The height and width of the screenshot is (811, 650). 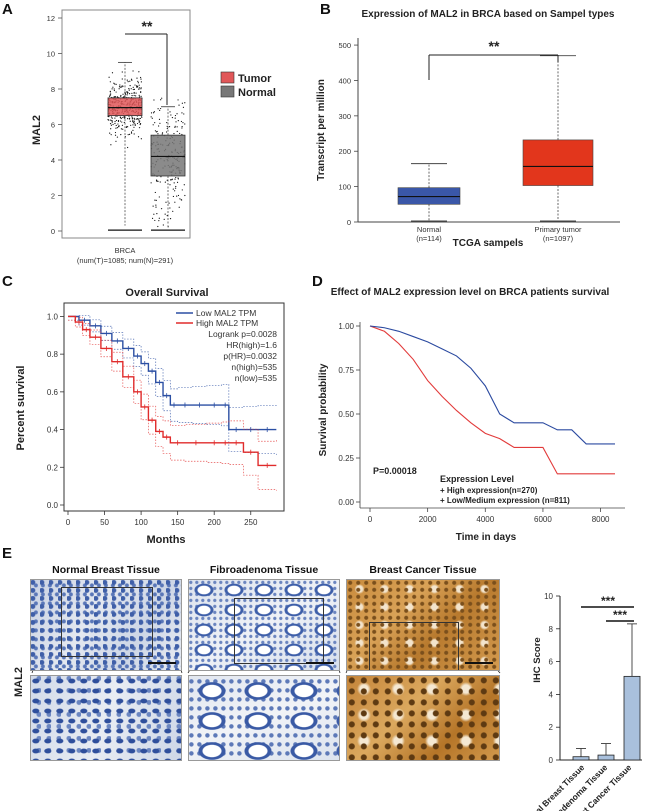 What do you see at coordinates (7, 281) in the screenshot?
I see `panel-c-label: C` at bounding box center [7, 281].